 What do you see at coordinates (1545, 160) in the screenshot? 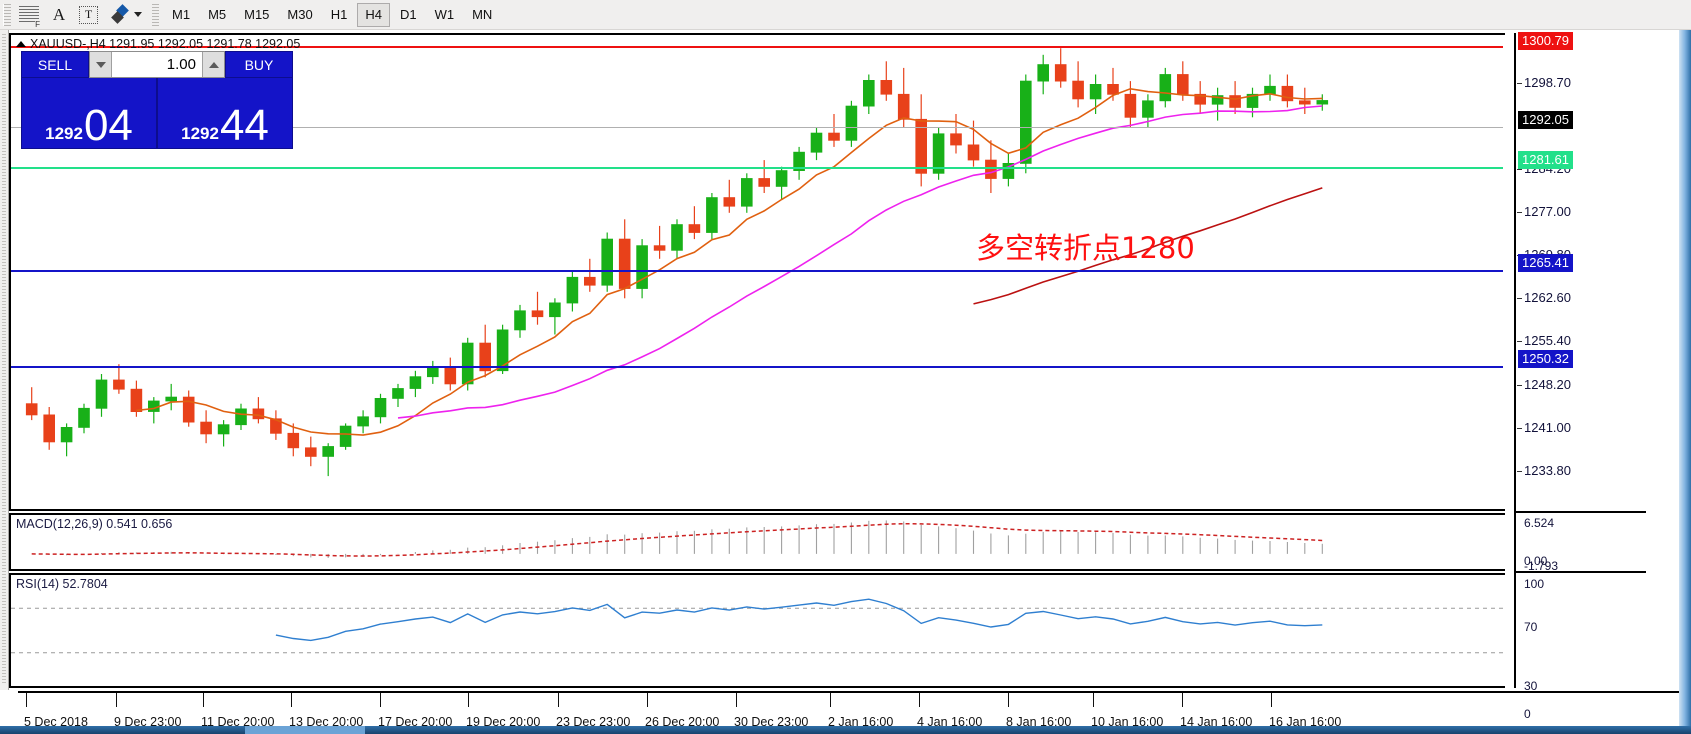
I see `support-green-tag: 1281.61` at bounding box center [1545, 160].